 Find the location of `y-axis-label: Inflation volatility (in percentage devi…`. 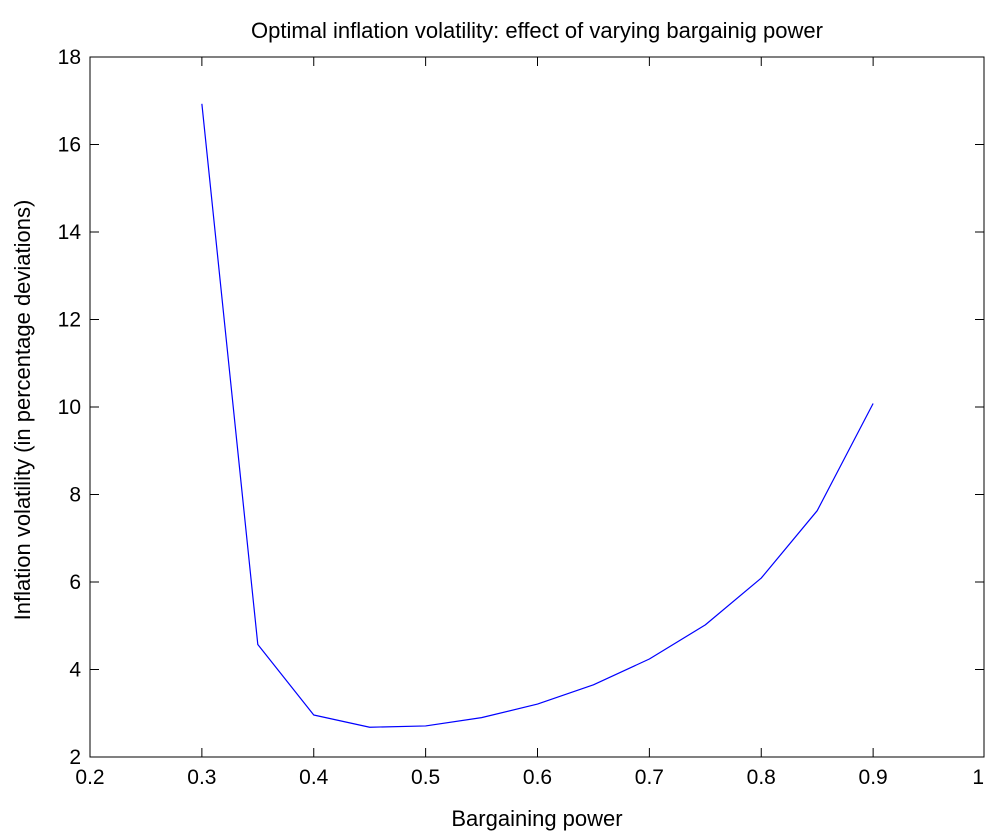

y-axis-label: Inflation volatility (in percentage devi… is located at coordinates (22, 410).